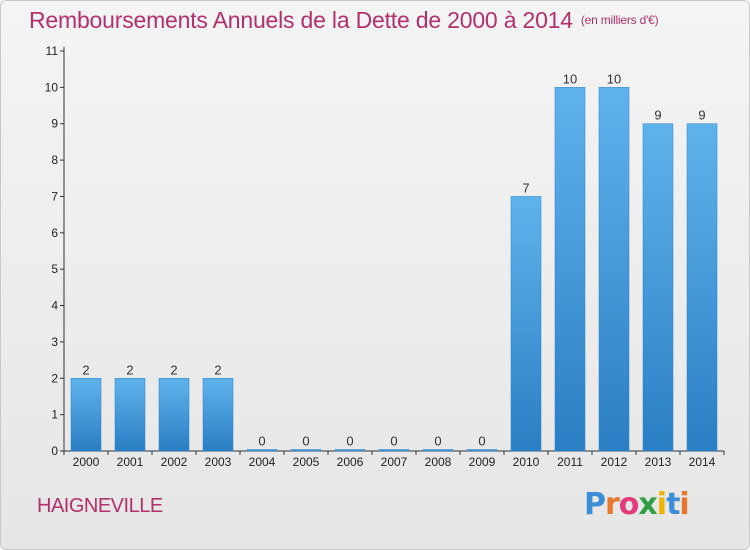 Image resolution: width=750 pixels, height=550 pixels. I want to click on y-tick-label: 11, so click(52, 51).